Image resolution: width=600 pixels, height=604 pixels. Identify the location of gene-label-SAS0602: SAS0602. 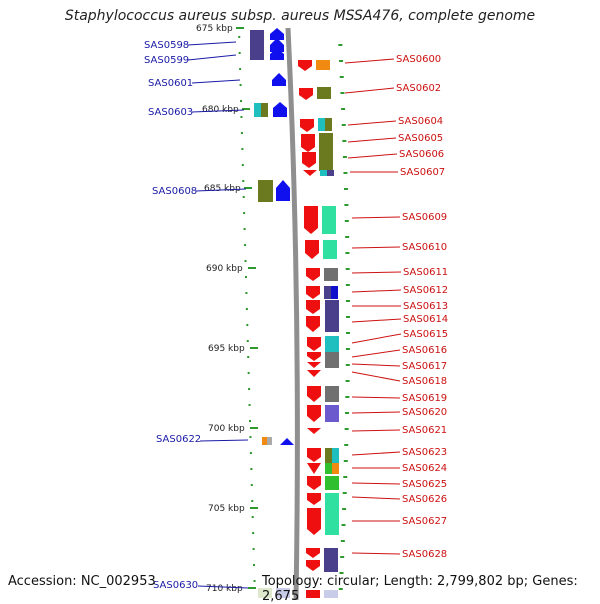
(418, 88).